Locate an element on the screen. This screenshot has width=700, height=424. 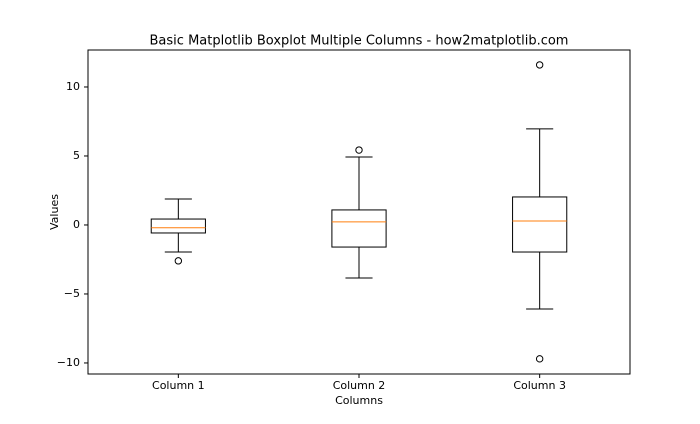
y-tick-label: 0 is located at coordinates (76, 224).